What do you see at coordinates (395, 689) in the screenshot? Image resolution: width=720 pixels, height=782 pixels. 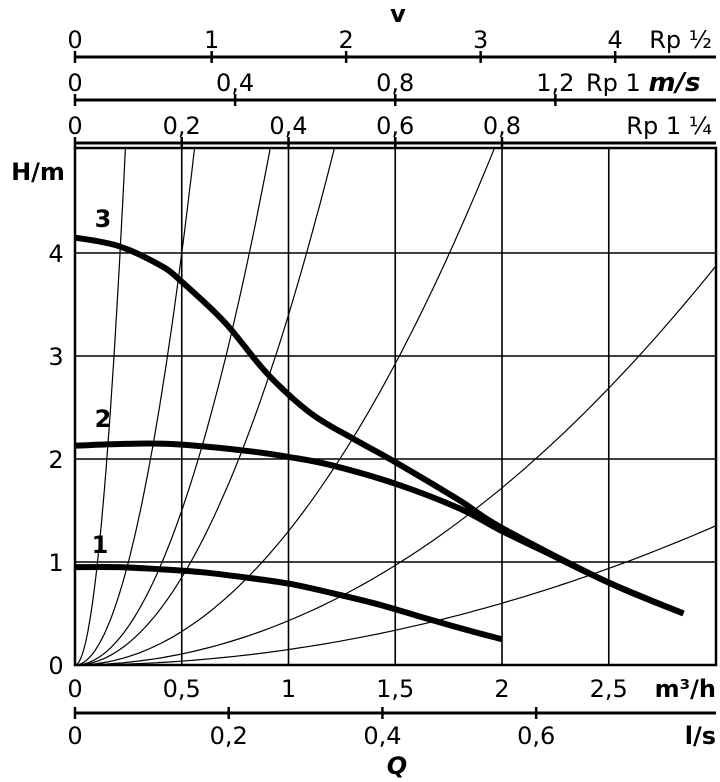 I see `x-tick-label: 1,5` at bounding box center [395, 689].